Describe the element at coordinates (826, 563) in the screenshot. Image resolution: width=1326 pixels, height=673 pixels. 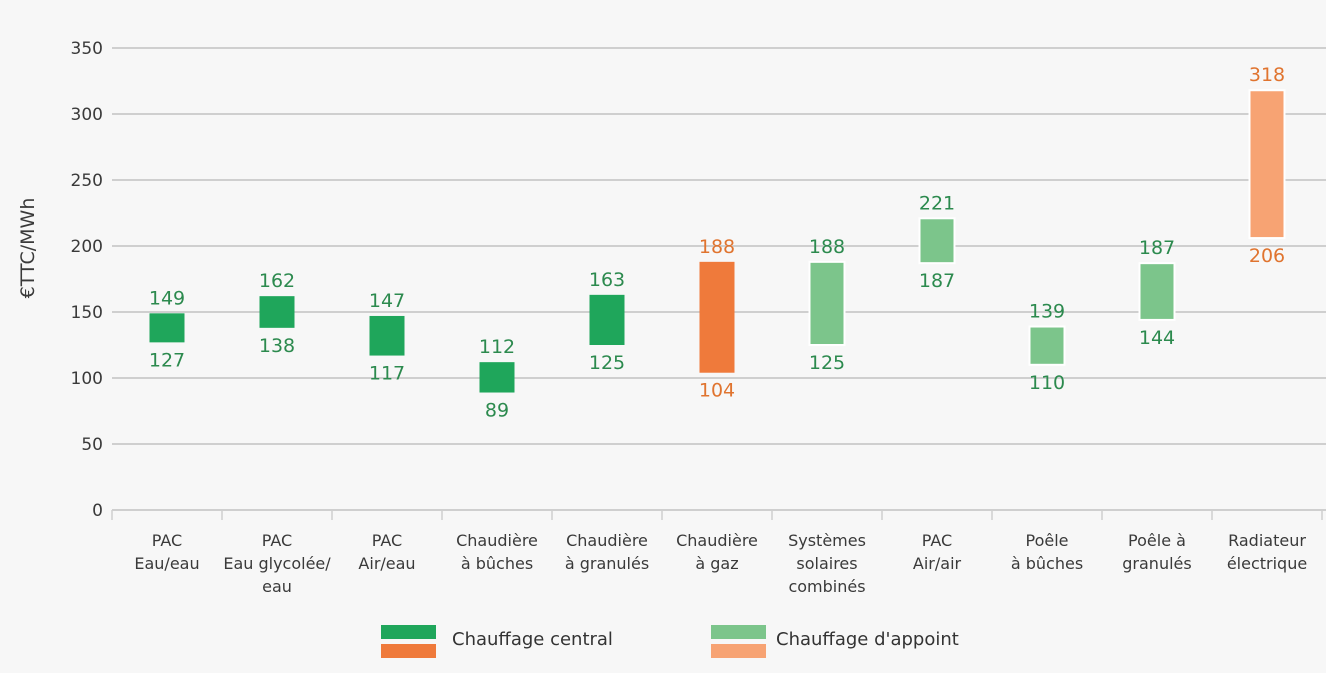
I see `category-label: solaires` at that location.